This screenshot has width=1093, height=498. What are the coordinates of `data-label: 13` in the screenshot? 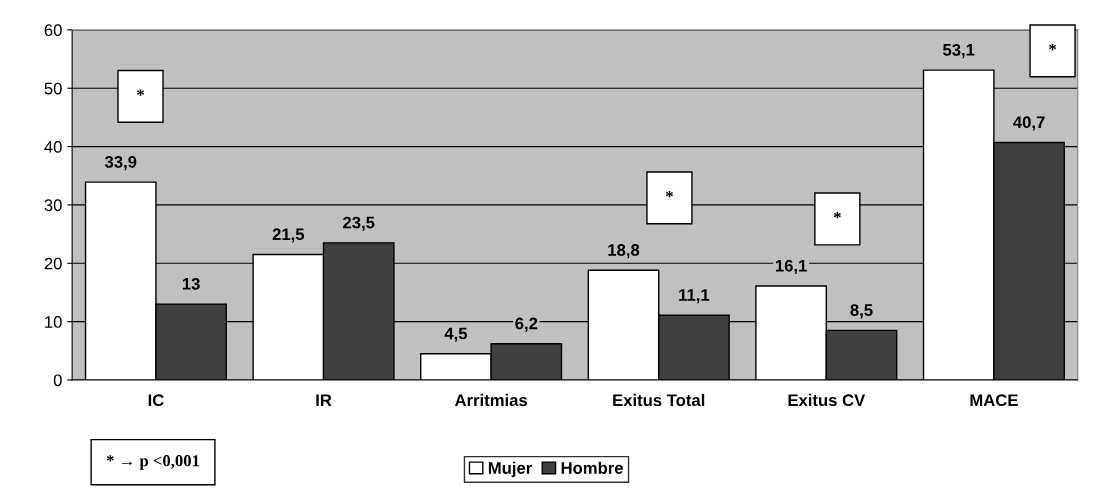 It's located at (191, 283).